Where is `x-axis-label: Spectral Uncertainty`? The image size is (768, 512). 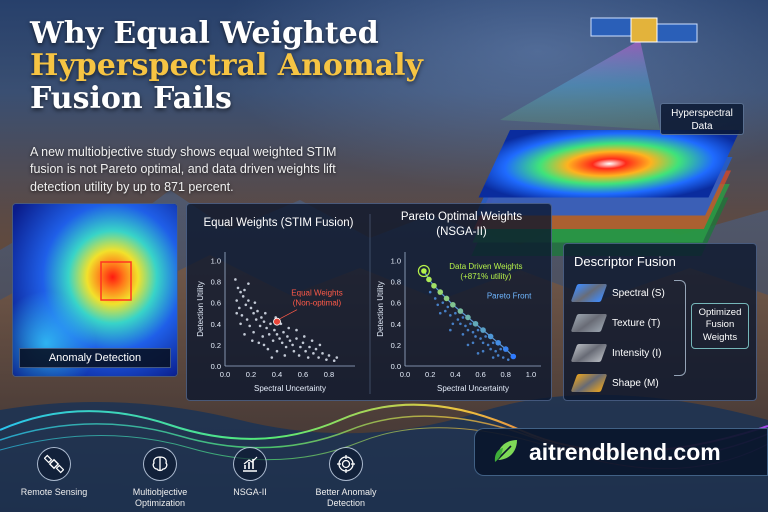 x-axis-label: Spectral Uncertainty is located at coordinates (290, 388).